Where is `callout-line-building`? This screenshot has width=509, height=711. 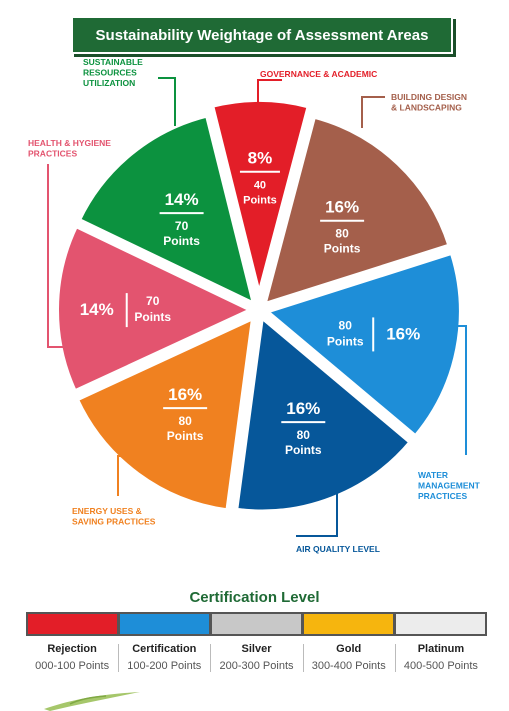
callout-line-building is located at coordinates (373, 112).